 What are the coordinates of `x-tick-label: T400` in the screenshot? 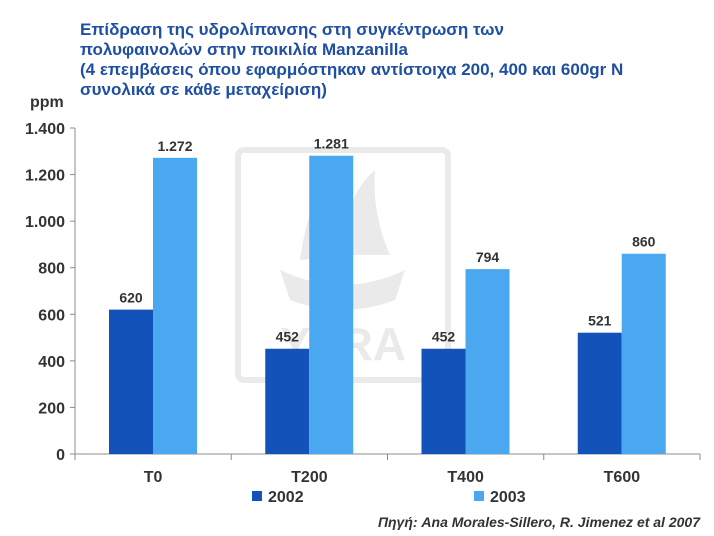 It's located at (465, 477).